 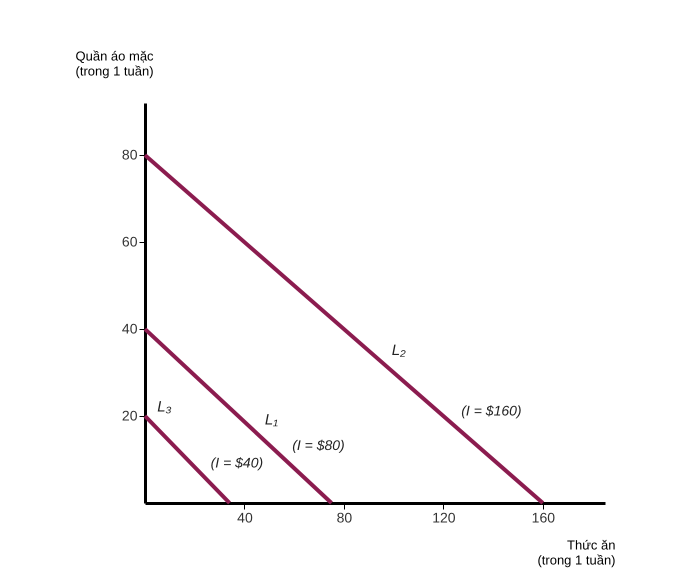 What do you see at coordinates (237, 462) in the screenshot?
I see `annotation: (I = $40)` at bounding box center [237, 462].